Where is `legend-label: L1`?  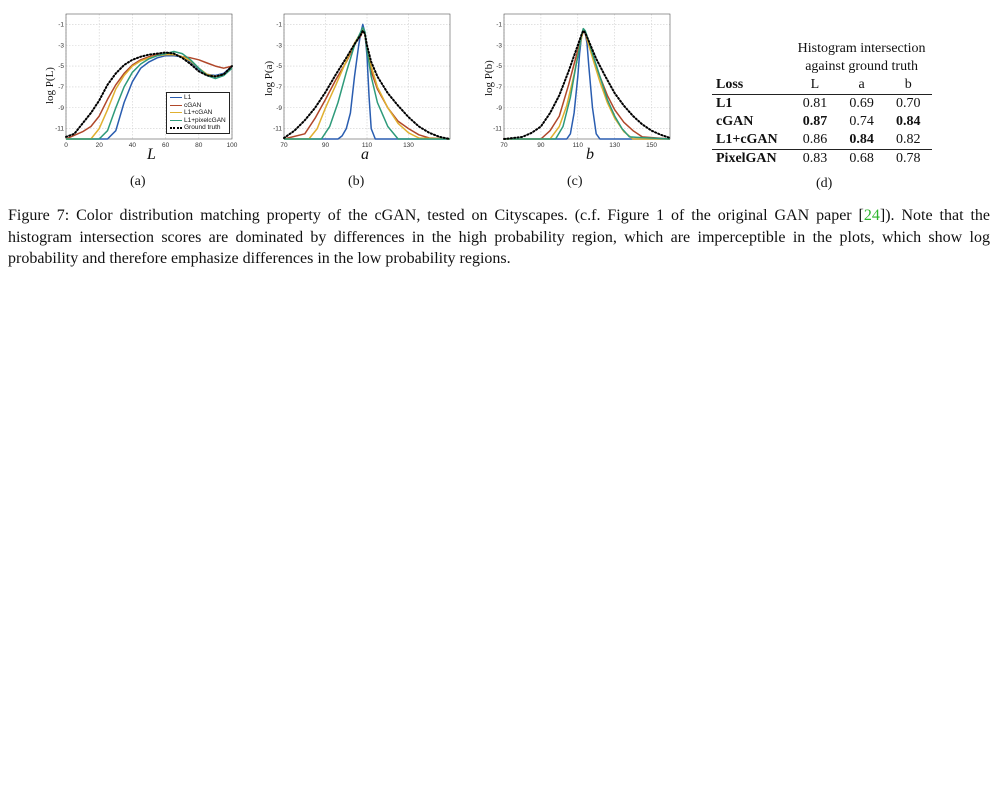 legend-label: L1 is located at coordinates (188, 97).